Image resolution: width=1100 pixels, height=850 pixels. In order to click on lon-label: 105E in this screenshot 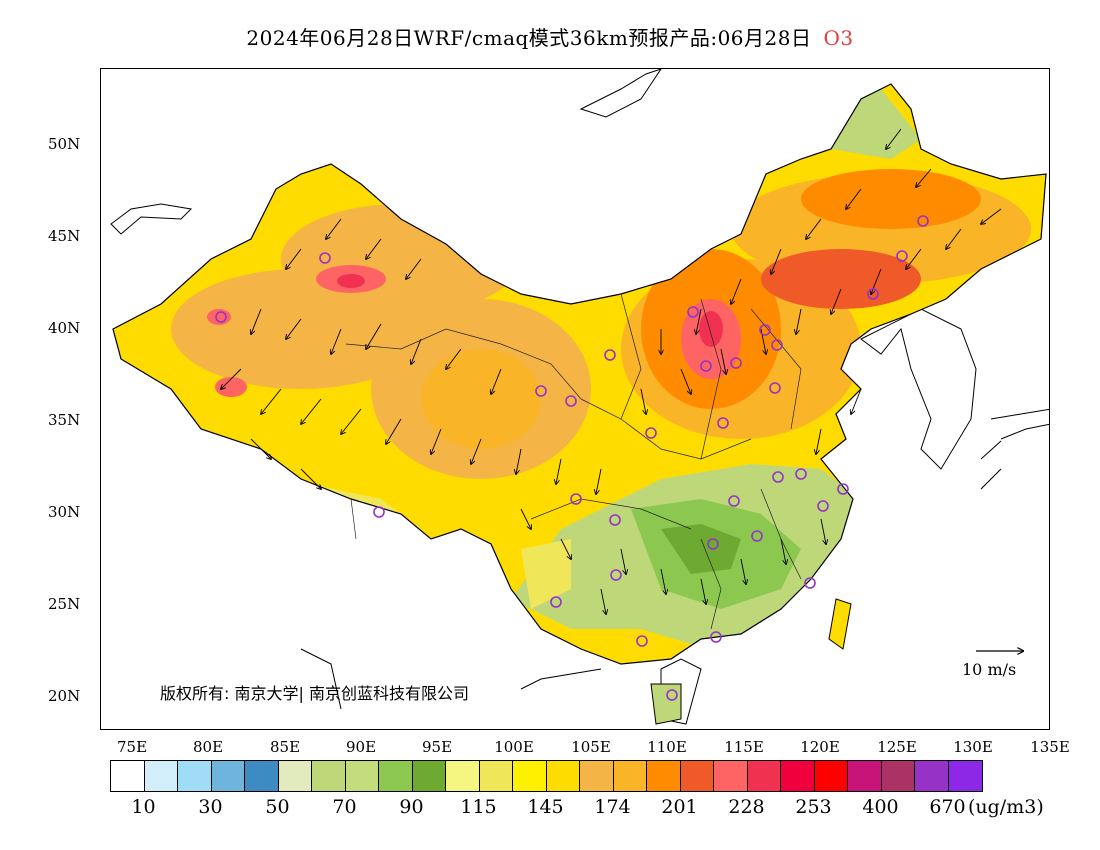, I will do `click(591, 747)`.